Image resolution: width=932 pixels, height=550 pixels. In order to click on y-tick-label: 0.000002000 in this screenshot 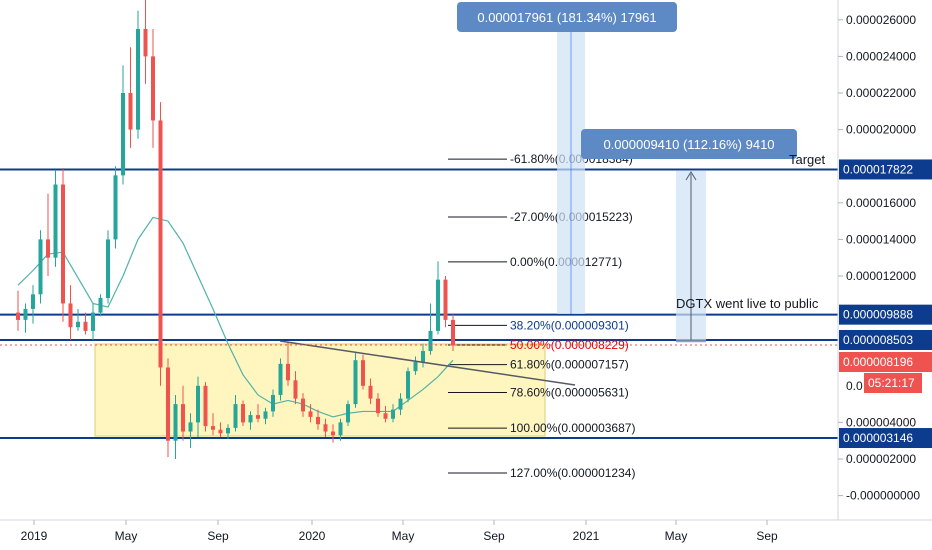, I will do `click(881, 459)`.